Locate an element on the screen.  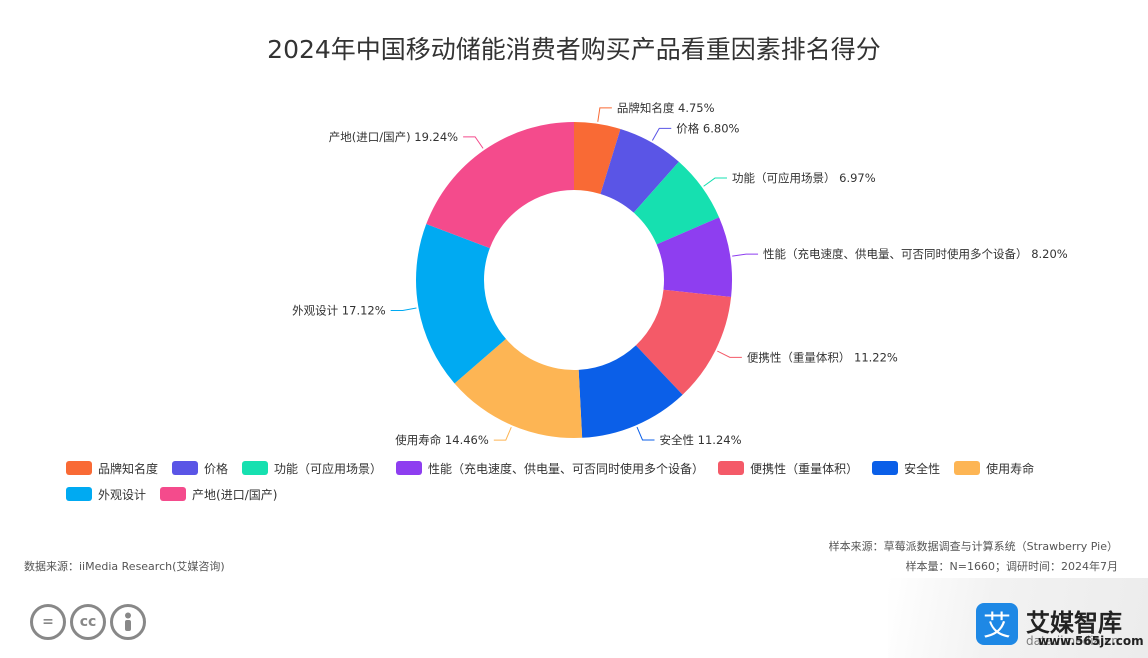
legend-item: 功能（可应用场景） is located at coordinates (312, 468).